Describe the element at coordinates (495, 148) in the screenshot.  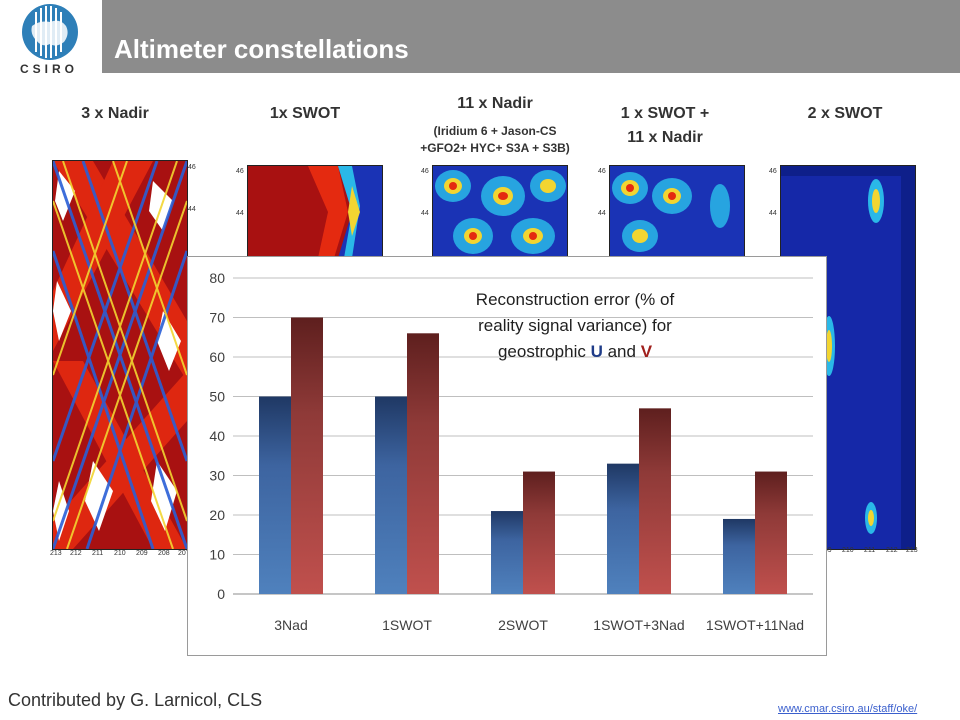
I see `panel-sublabel-line2: +GFO2+ HYC+ S3A + S3B)` at that location.